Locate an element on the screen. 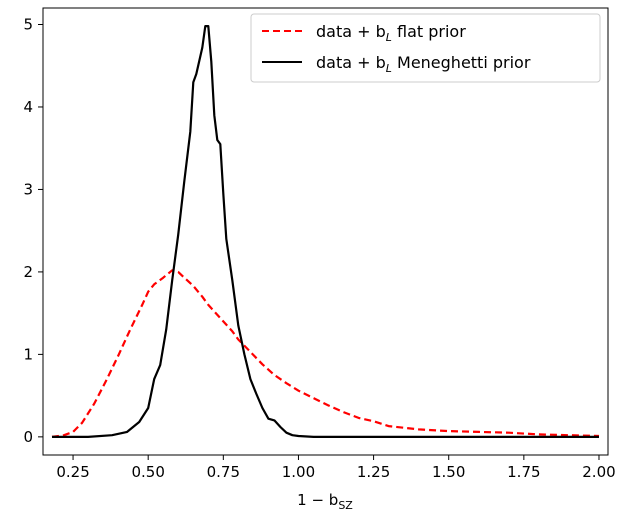 This screenshot has width=628, height=517. x-tick-label: 0.75 is located at coordinates (223, 472).